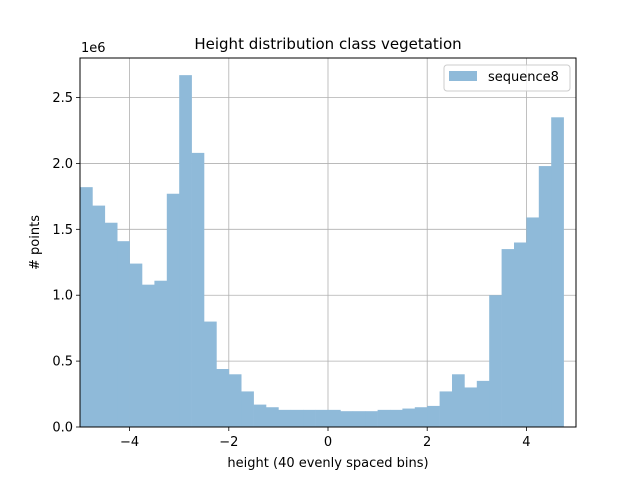  I want to click on x-tick-label-1: −2, so click(228, 442).